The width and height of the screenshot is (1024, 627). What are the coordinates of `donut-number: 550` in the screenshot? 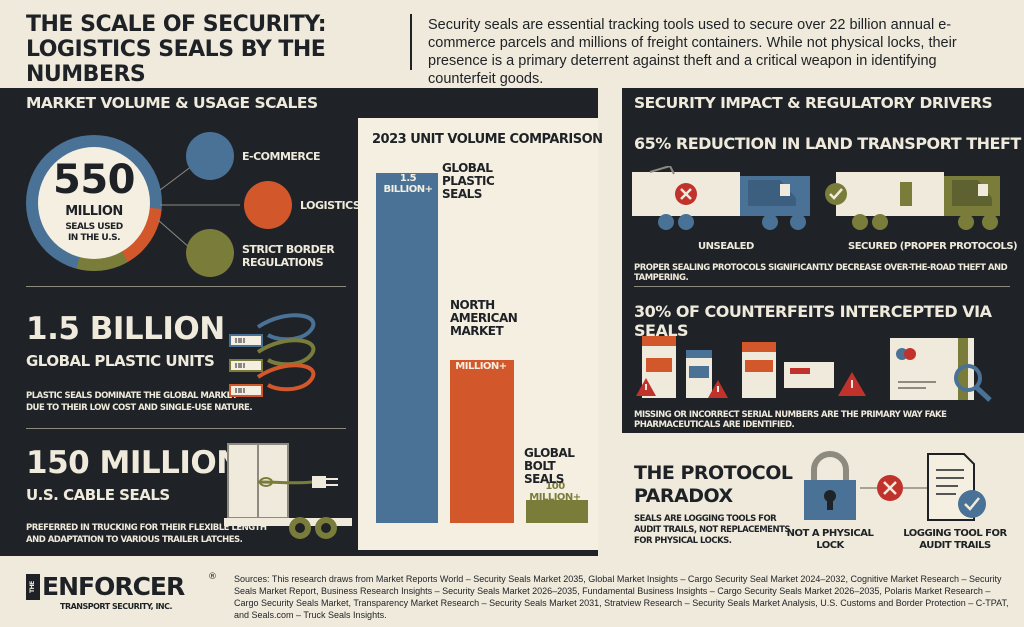 It's located at (94, 180).